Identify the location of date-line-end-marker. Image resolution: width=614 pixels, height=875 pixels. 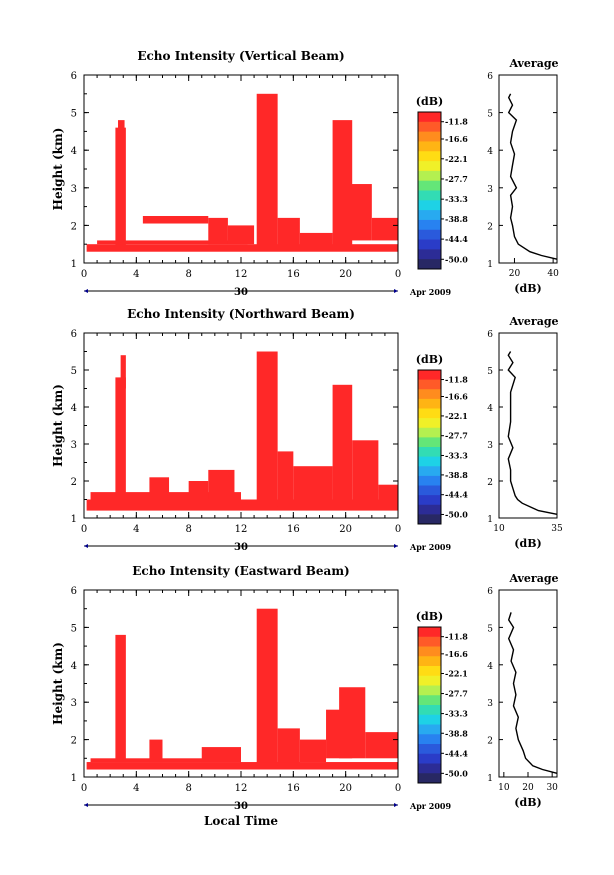
(396, 546).